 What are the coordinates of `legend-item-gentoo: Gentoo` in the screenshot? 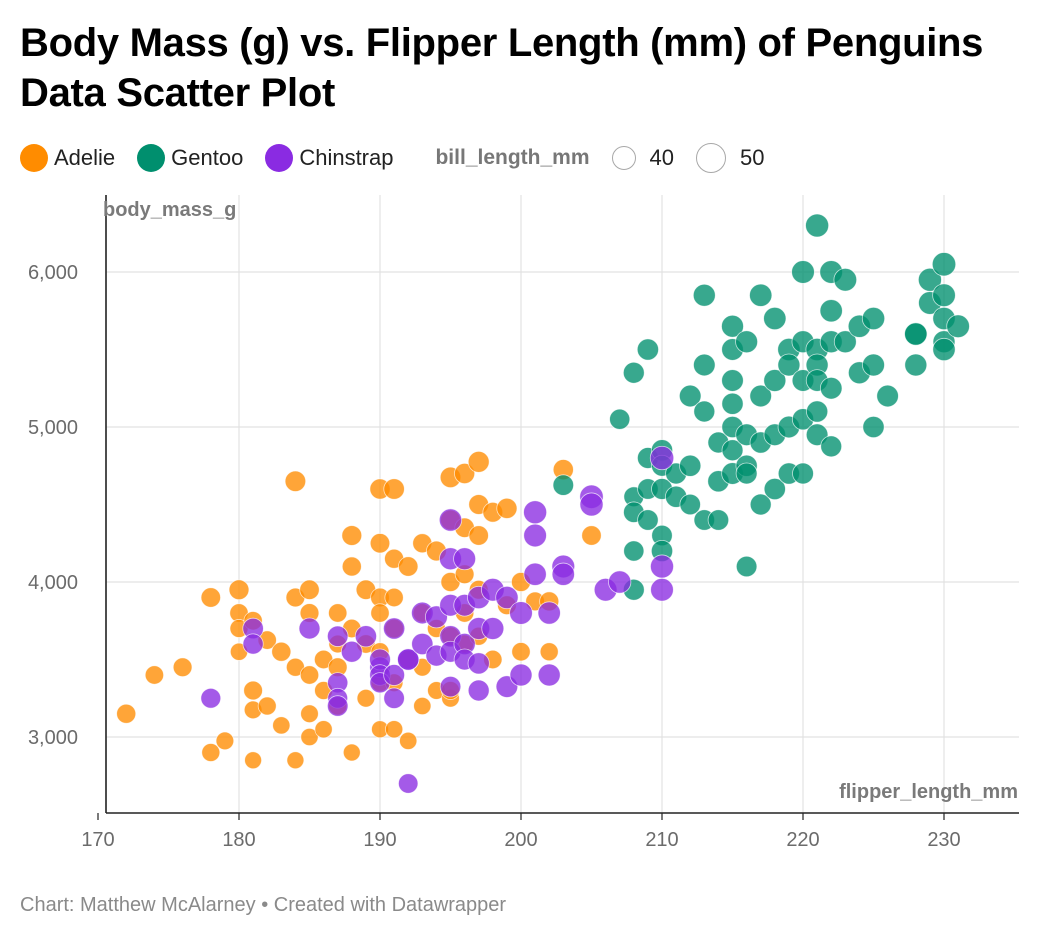 It's located at (190, 158).